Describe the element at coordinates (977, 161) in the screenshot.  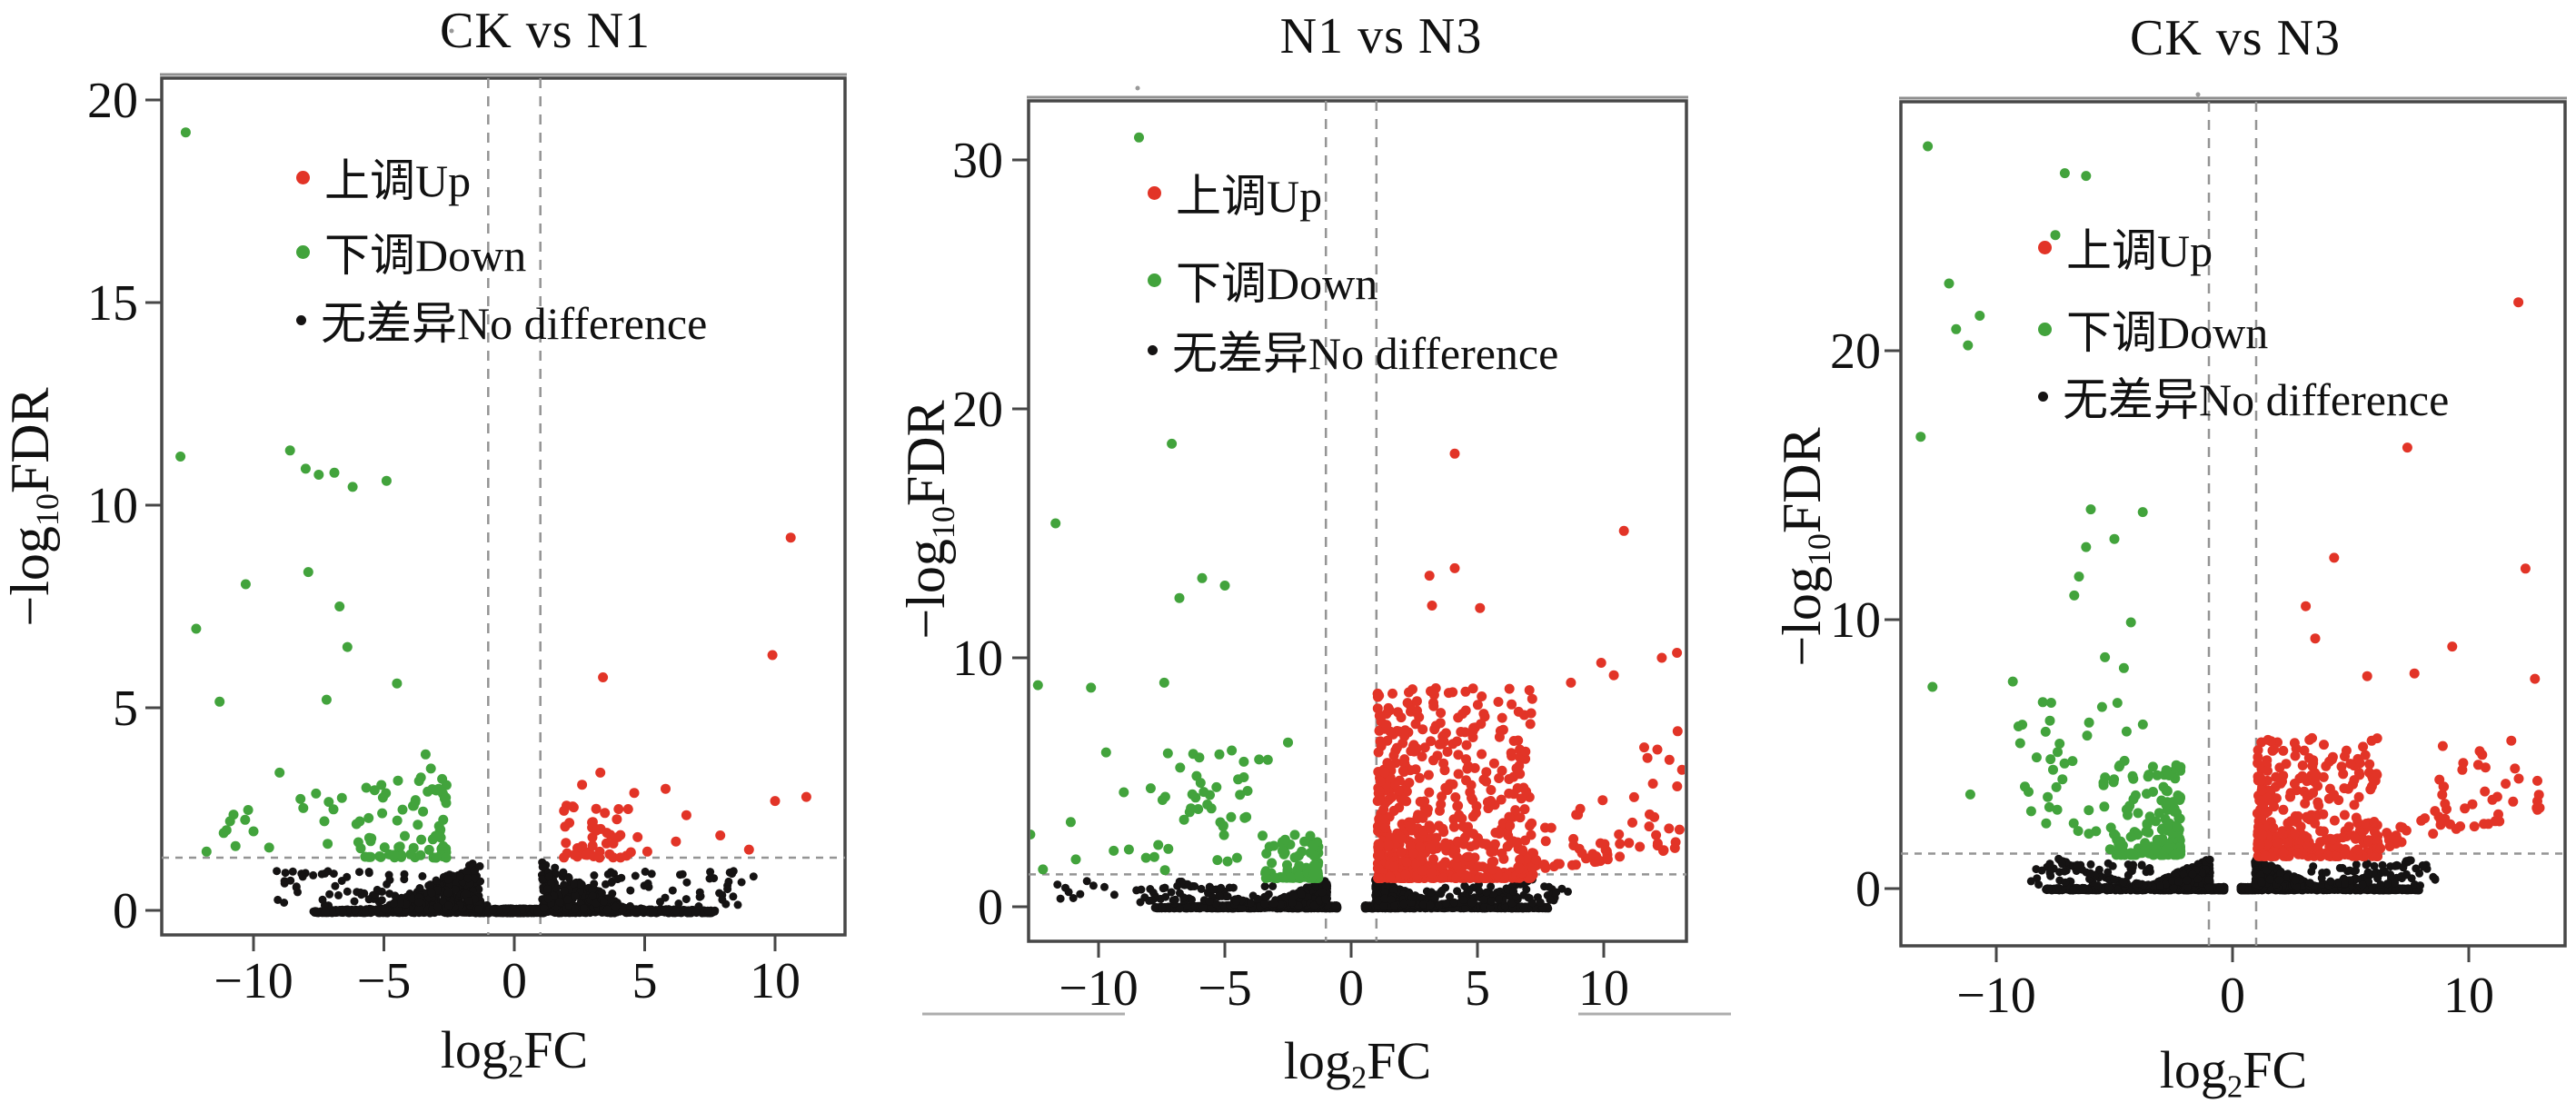
I see `svg-text: 30` at that location.